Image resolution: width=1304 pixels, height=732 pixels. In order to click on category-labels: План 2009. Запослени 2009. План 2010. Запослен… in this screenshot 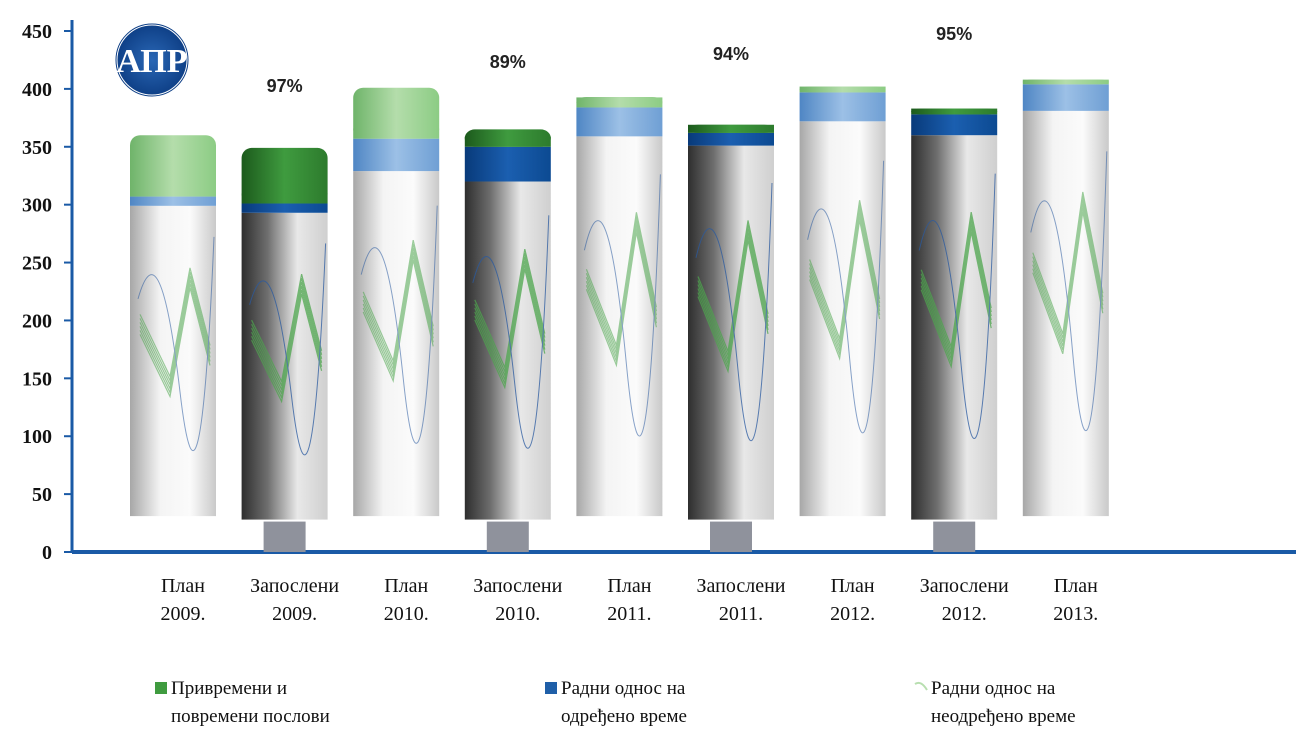, I will do `click(630, 600)`.